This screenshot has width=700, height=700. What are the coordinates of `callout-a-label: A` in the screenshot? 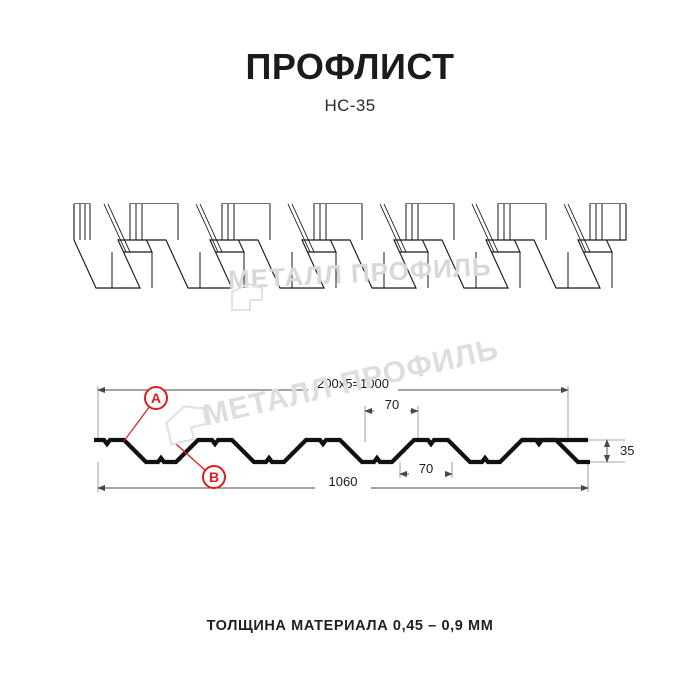 It's located at (156, 398).